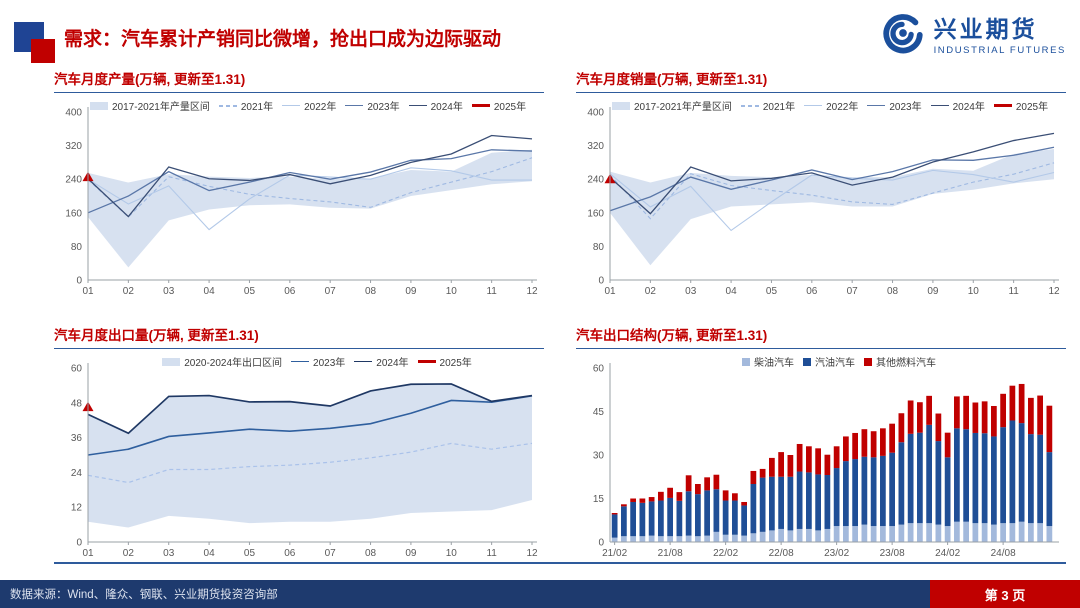 This screenshot has width=1080, height=608. I want to click on svg-text: 0, so click(79, 281).